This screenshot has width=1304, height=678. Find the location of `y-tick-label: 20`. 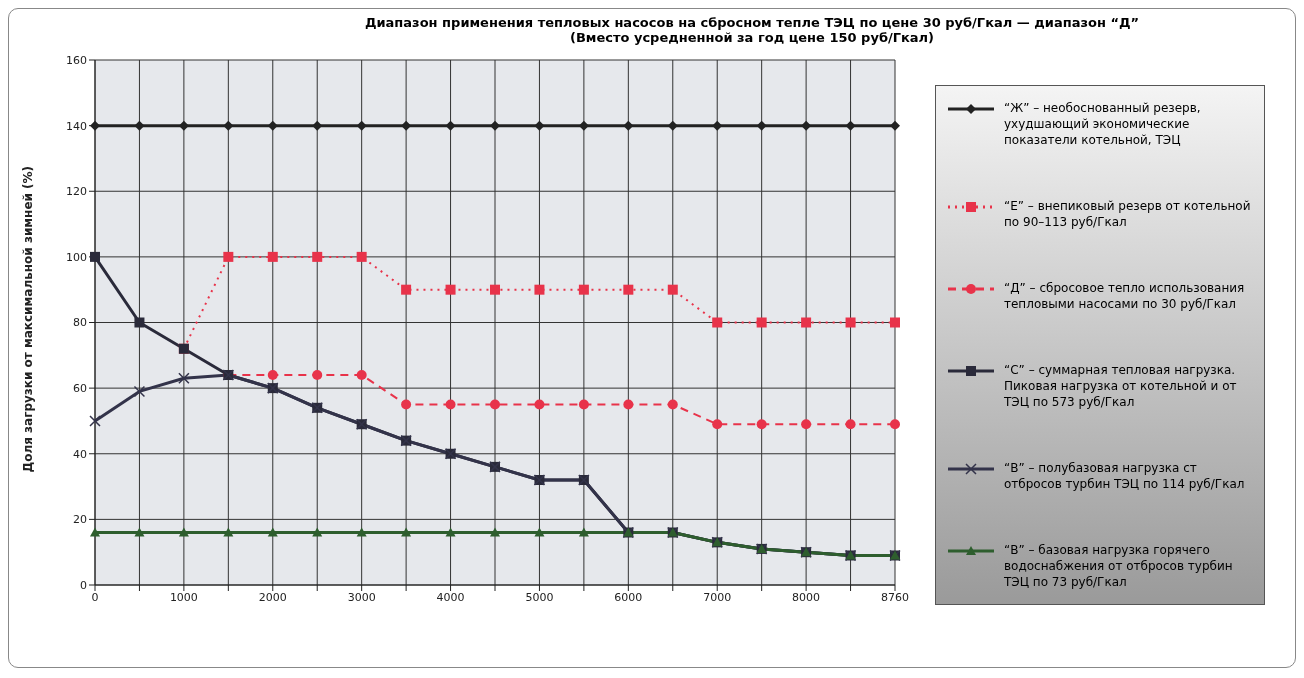

y-tick-label: 20 is located at coordinates (80, 520).